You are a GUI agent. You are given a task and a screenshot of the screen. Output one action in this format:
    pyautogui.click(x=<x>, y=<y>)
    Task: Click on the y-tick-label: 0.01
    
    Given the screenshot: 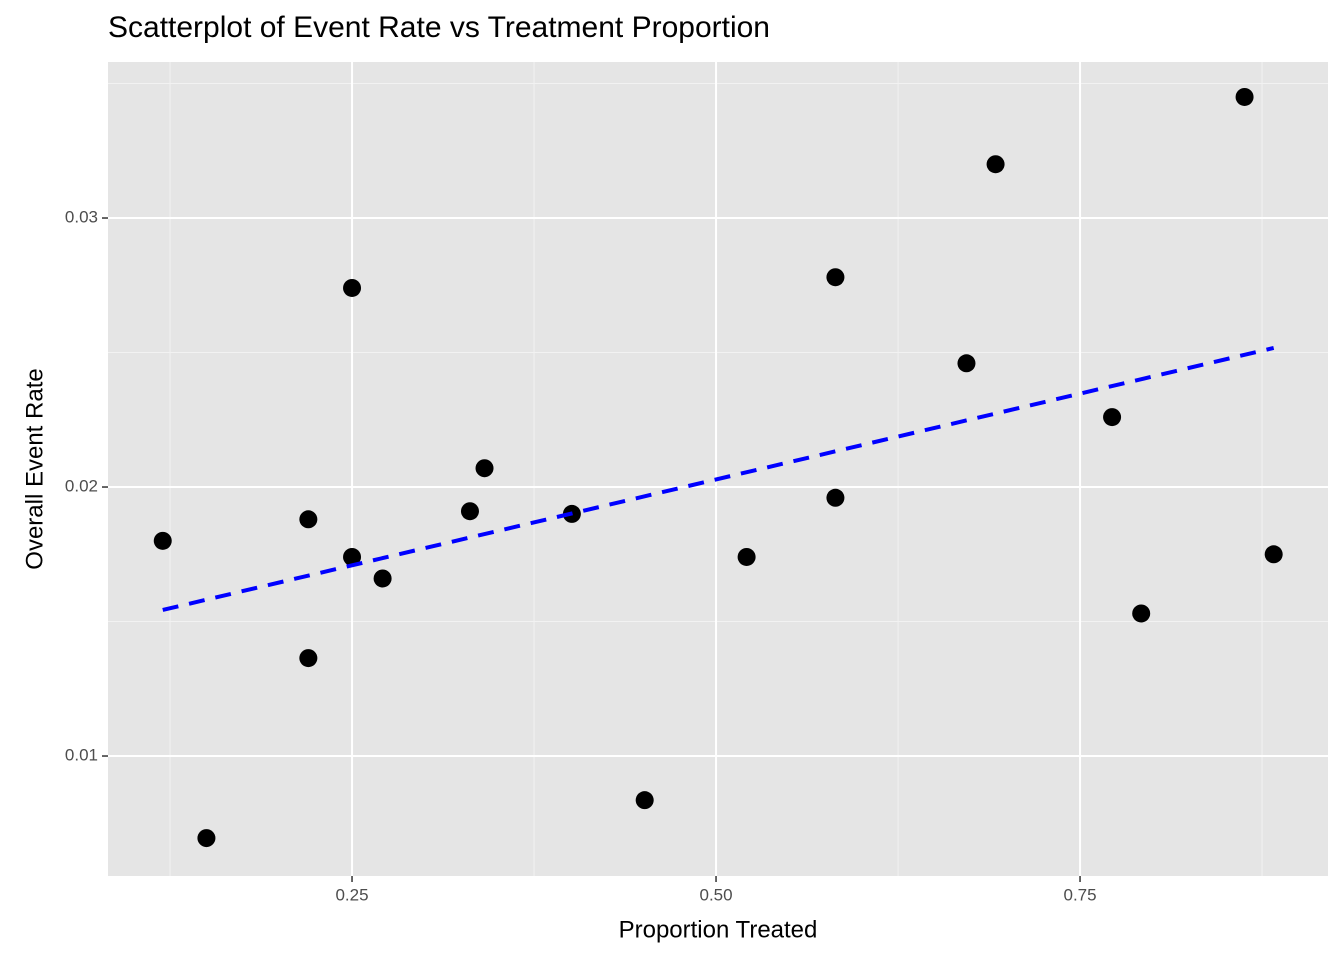 What is the action you would take?
    pyautogui.click(x=81, y=755)
    